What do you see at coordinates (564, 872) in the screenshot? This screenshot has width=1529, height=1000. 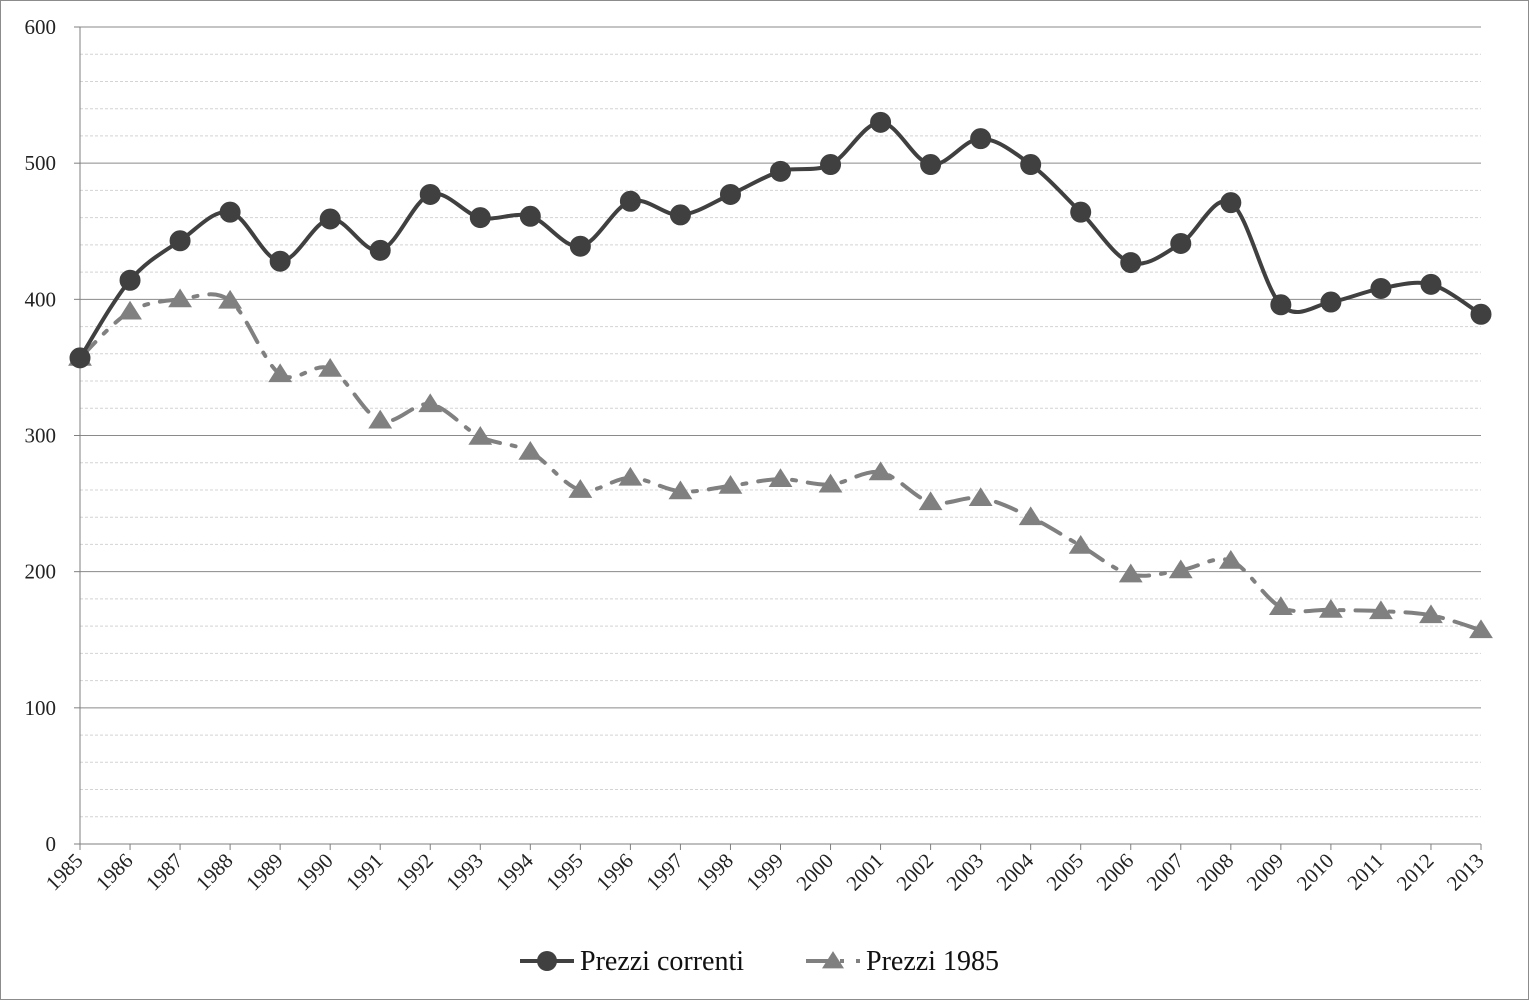 I see `x-tick-label: 1995` at bounding box center [564, 872].